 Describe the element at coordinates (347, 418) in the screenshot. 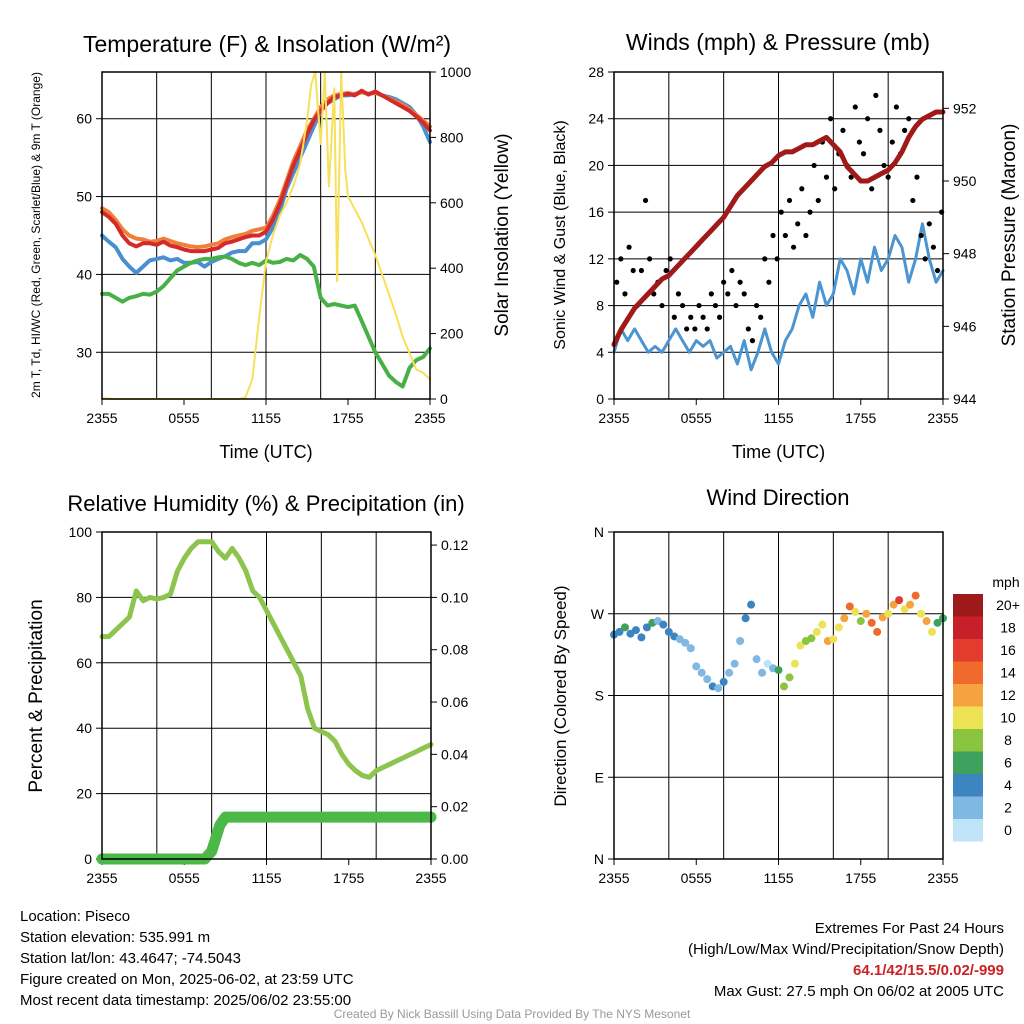

I see `temperature-xtick-label: 1755` at that location.